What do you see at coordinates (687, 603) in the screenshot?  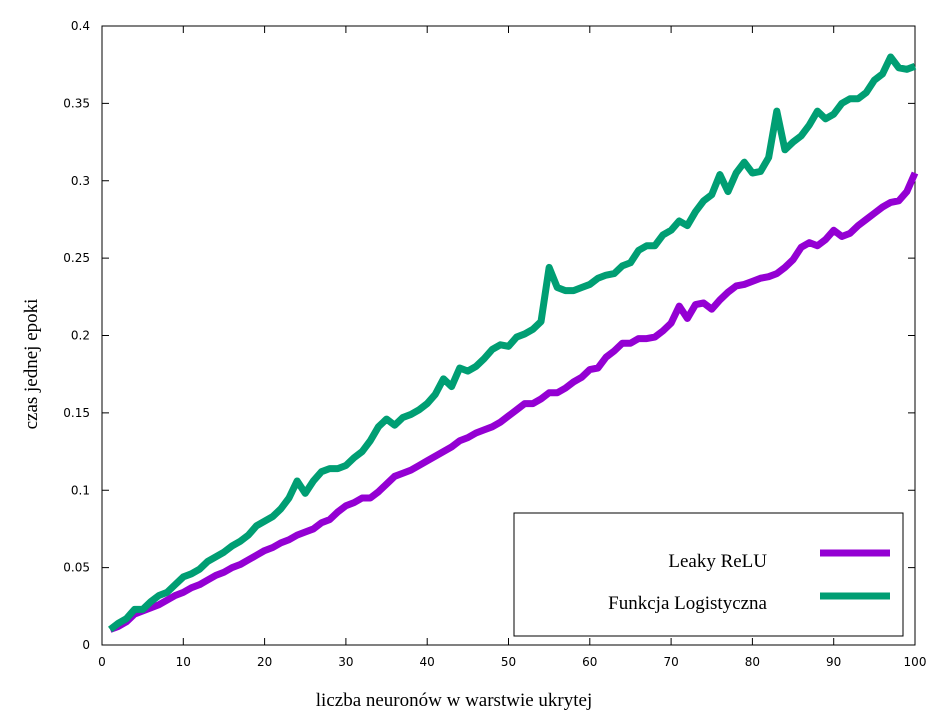 I see `legend-label-funkcja-logistyczna: Funkcja Logistyczna` at bounding box center [687, 603].